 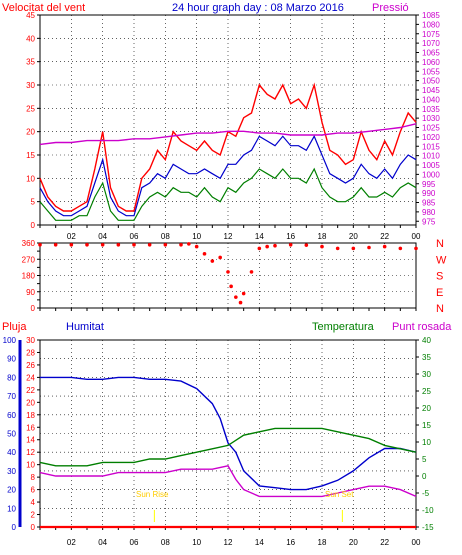 I want to click on y-tick-label-rain: 22, so click(x=30, y=390).